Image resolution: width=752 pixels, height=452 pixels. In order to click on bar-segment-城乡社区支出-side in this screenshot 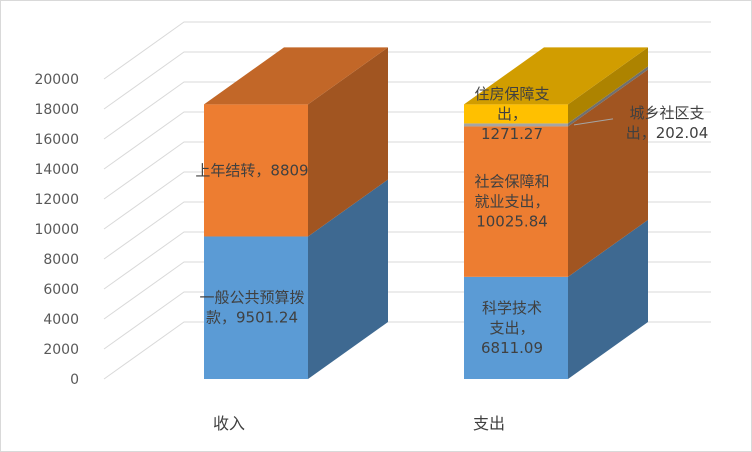, I will do `click(608, 96)`.